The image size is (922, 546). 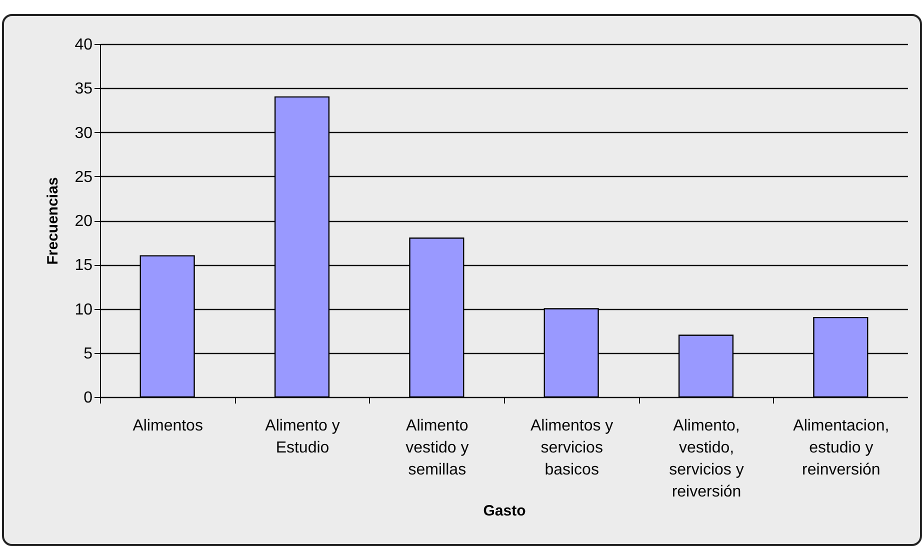 I want to click on x-tick-label: Alimentacion, estudio y reinversión, so click(x=841, y=448).